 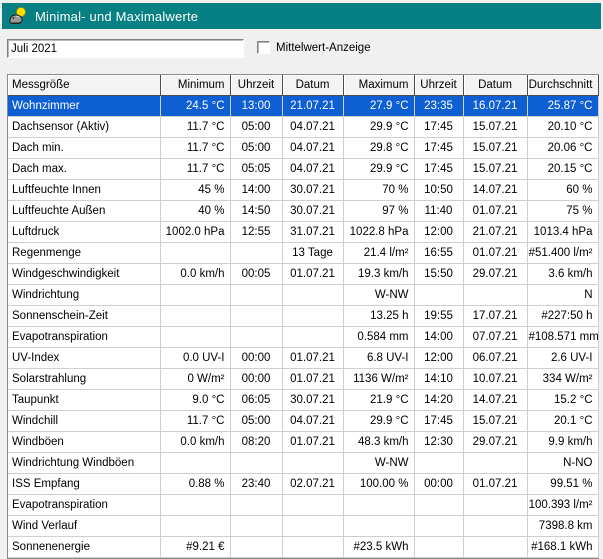 I want to click on table-cell: 14:10, so click(x=439, y=379).